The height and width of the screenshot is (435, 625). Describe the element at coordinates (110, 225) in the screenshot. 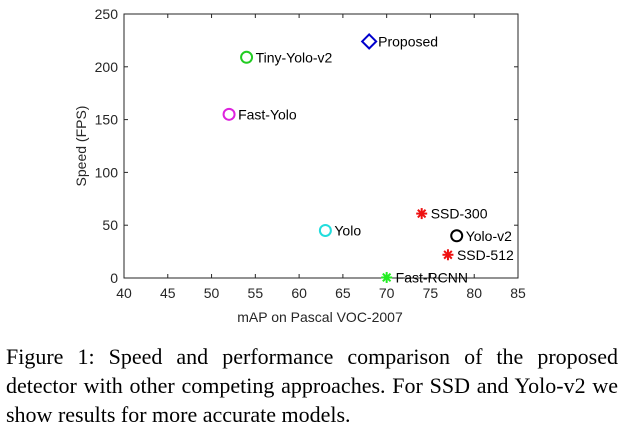

I see `y-tick-label: 50` at that location.